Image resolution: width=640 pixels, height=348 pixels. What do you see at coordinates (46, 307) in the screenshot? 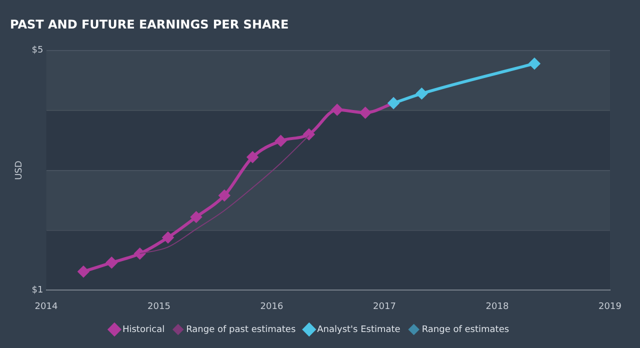
I see `x-tick-label: 2014` at bounding box center [46, 307].